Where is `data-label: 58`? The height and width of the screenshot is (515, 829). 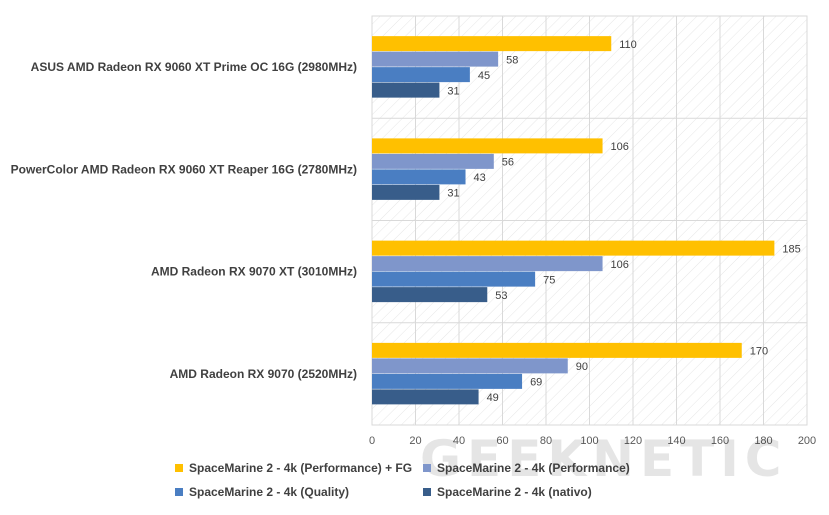
data-label: 58 is located at coordinates (512, 60).